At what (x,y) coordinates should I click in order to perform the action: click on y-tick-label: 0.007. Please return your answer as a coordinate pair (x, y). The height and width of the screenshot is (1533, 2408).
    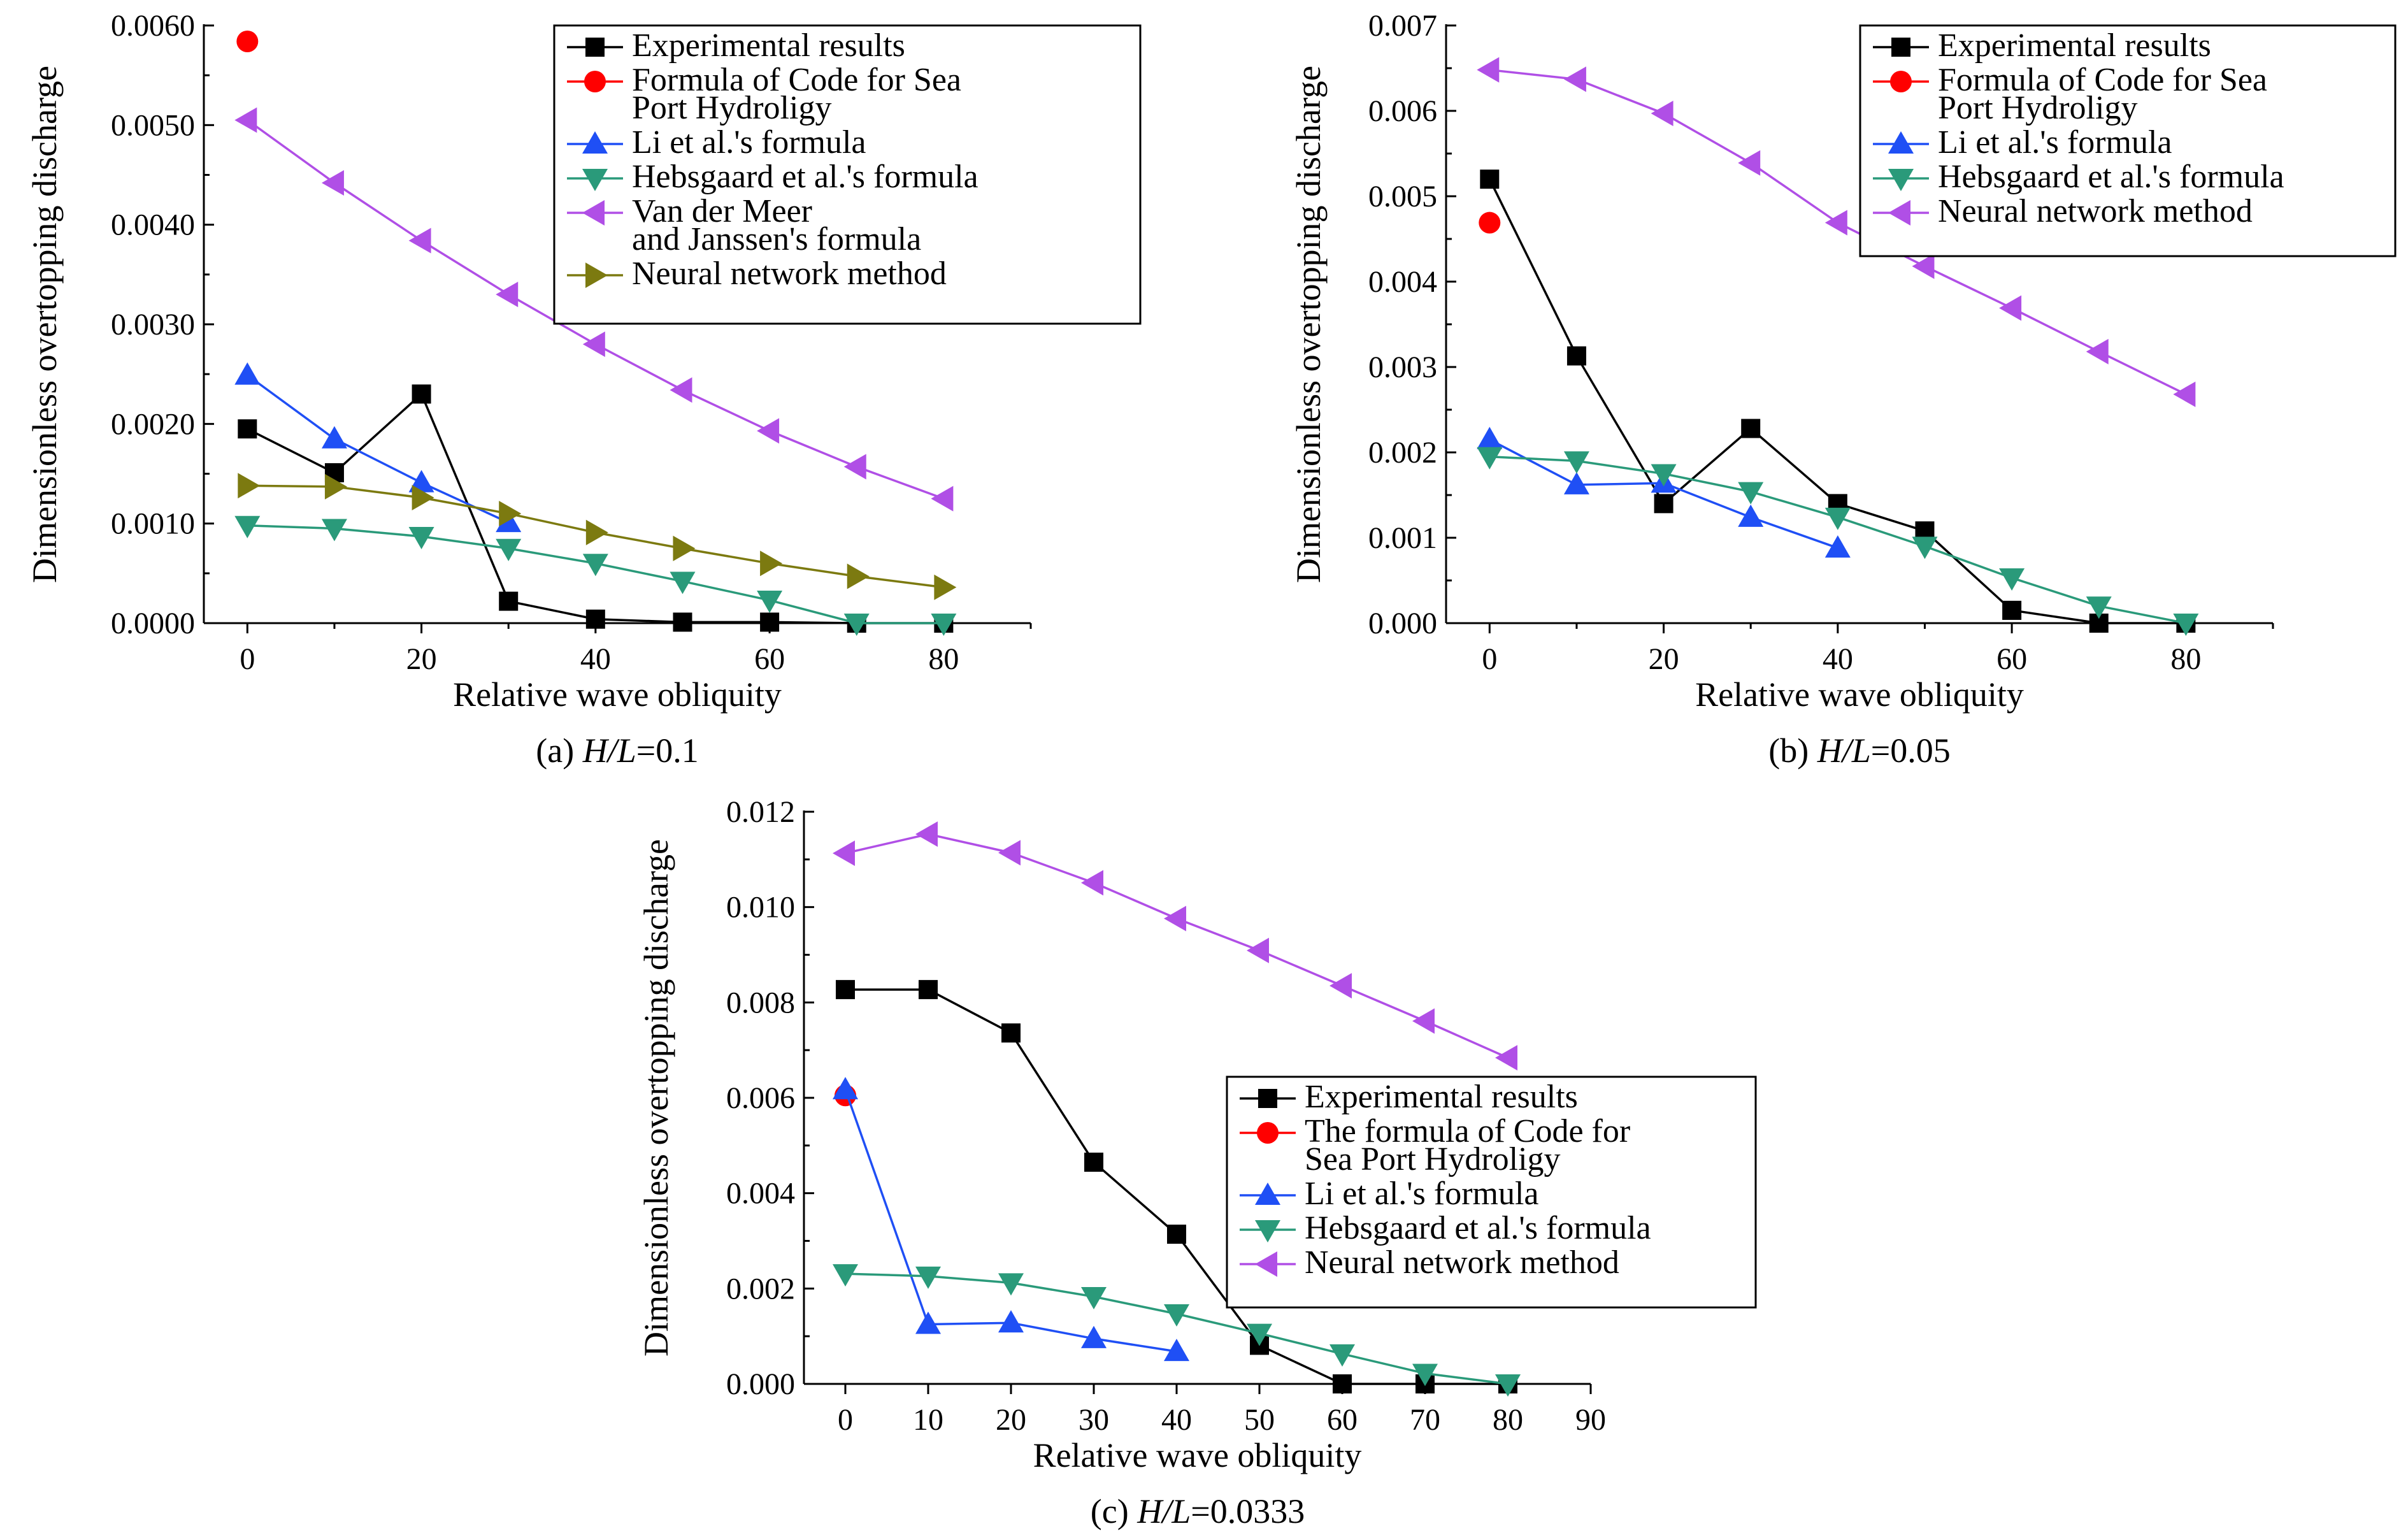
    Looking at the image, I should click on (1402, 26).